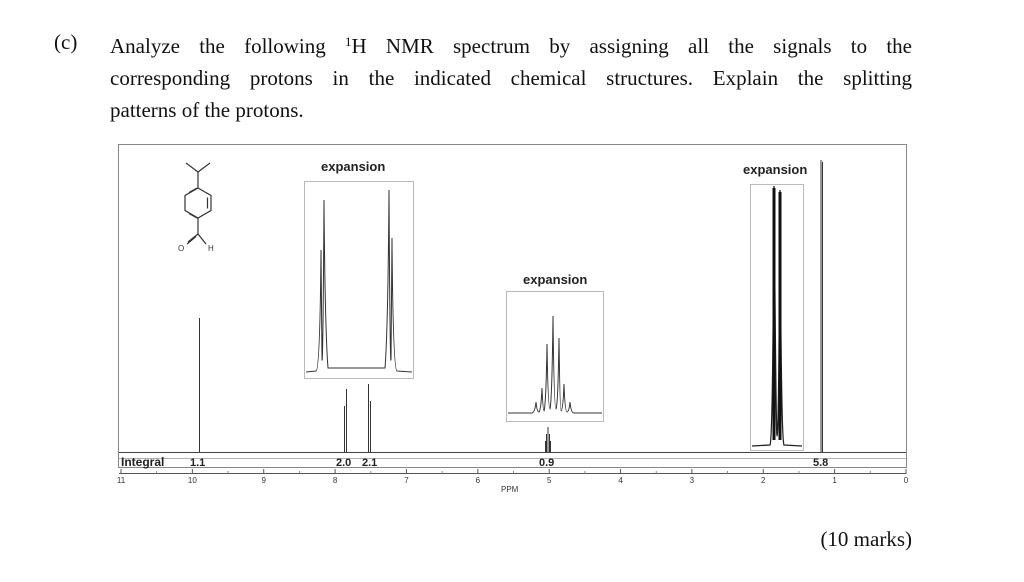 This screenshot has width=1024, height=582. What do you see at coordinates (198, 203) in the screenshot?
I see `structure-drawing` at bounding box center [198, 203].